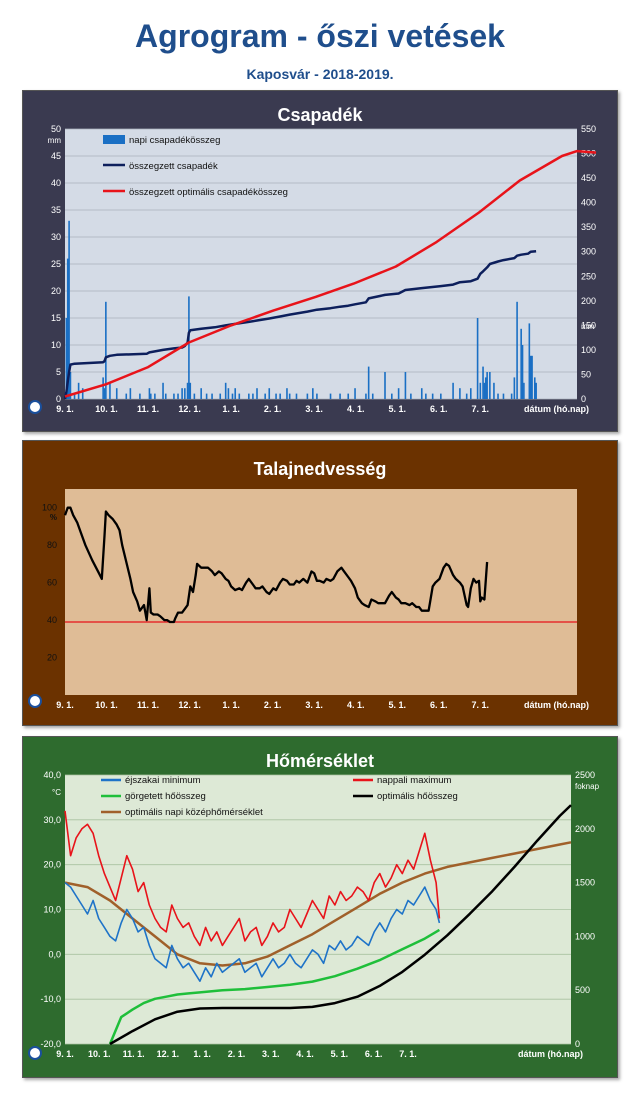  I want to click on y2-tick-label: 150, so click(588, 325).